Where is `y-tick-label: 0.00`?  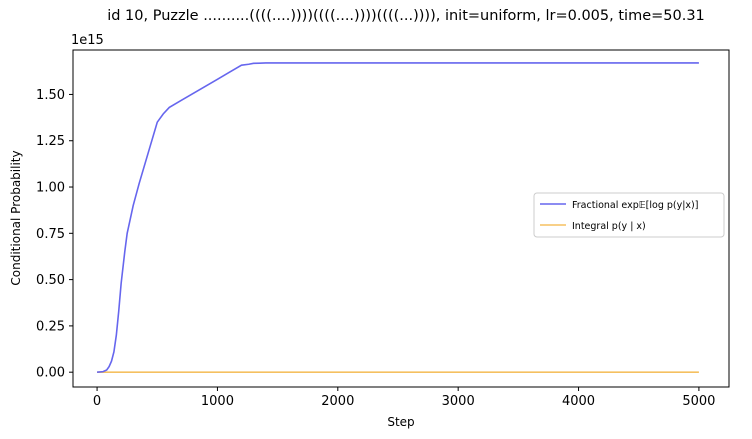
y-tick-label: 0.00 is located at coordinates (50, 373).